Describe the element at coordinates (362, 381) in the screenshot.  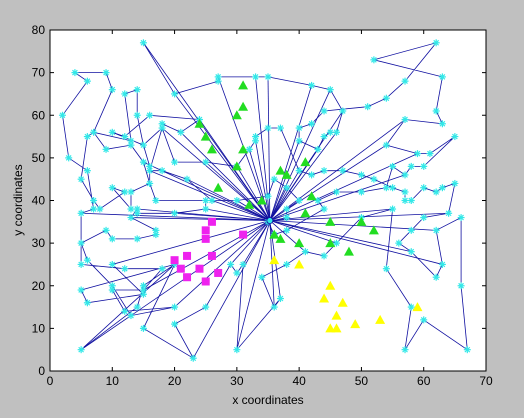
I see `x-tick-label: 50` at that location.